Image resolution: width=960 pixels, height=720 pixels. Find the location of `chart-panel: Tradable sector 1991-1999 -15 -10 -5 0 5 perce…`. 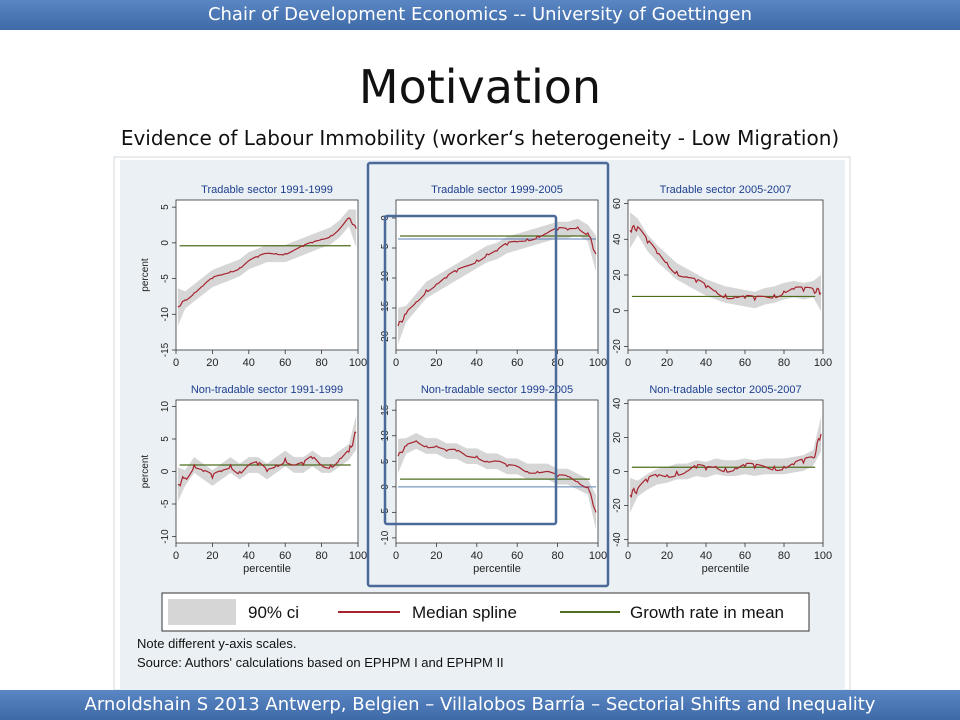

chart-panel: Tradable sector 1991-1999 -15 -10 -5 0 5 perce… is located at coordinates (253, 276).